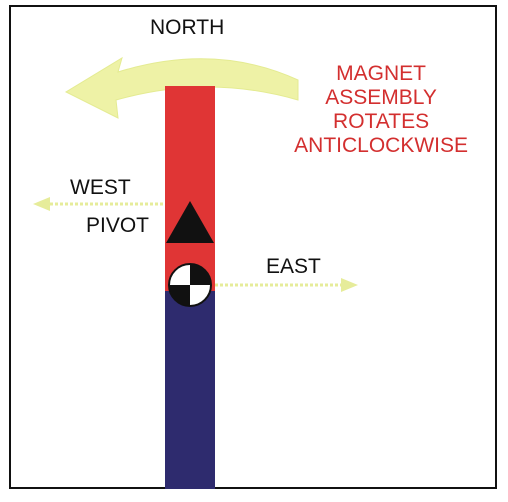  Describe the element at coordinates (190, 222) in the screenshot. I see `pivot-triangle-icon` at that location.